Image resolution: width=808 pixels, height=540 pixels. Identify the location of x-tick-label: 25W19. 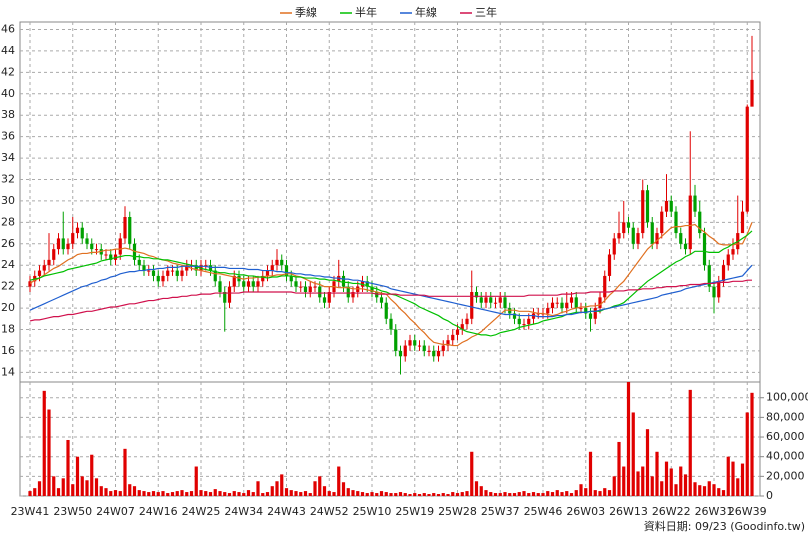
(414, 511).